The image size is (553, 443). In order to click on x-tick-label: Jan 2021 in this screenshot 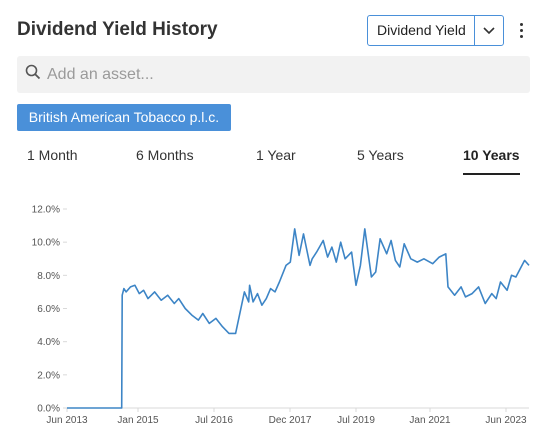, I will do `click(430, 420)`.